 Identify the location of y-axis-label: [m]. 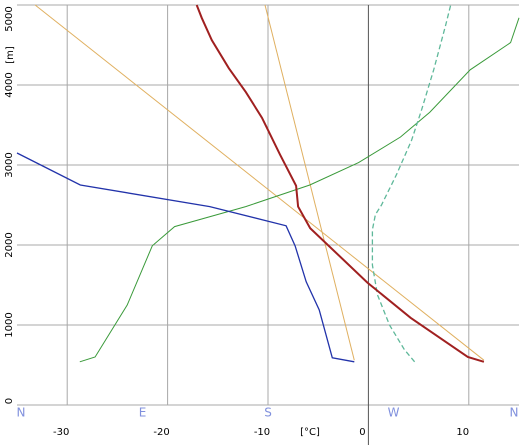
(10, 55).